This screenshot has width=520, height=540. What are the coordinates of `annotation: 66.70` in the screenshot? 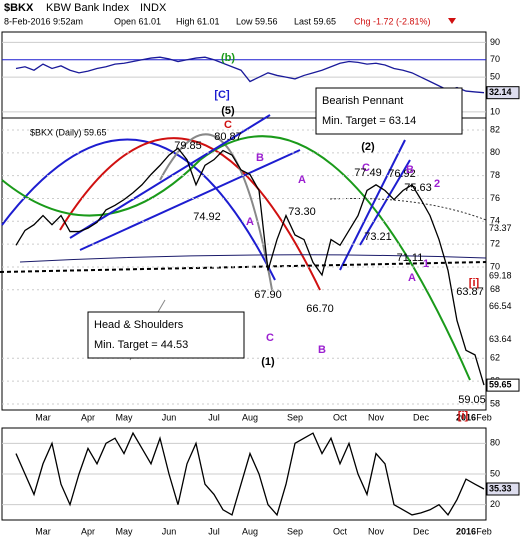 It's located at (320, 309).